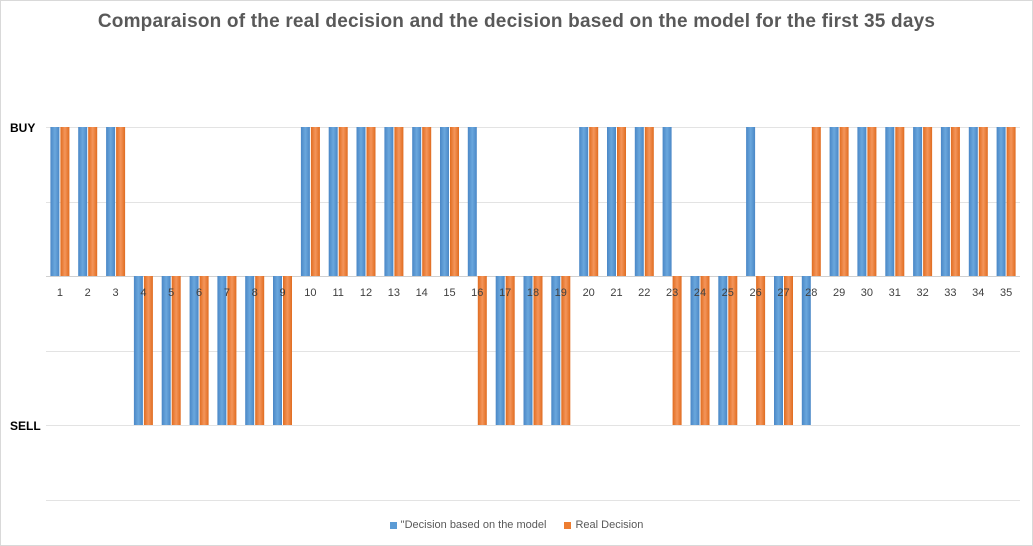  What do you see at coordinates (1006, 293) in the screenshot?
I see `x-tick-label: 35` at bounding box center [1006, 293].